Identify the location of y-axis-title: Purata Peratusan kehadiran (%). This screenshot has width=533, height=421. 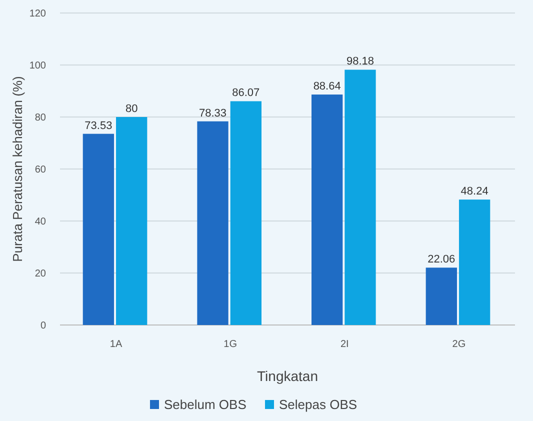
(17, 169).